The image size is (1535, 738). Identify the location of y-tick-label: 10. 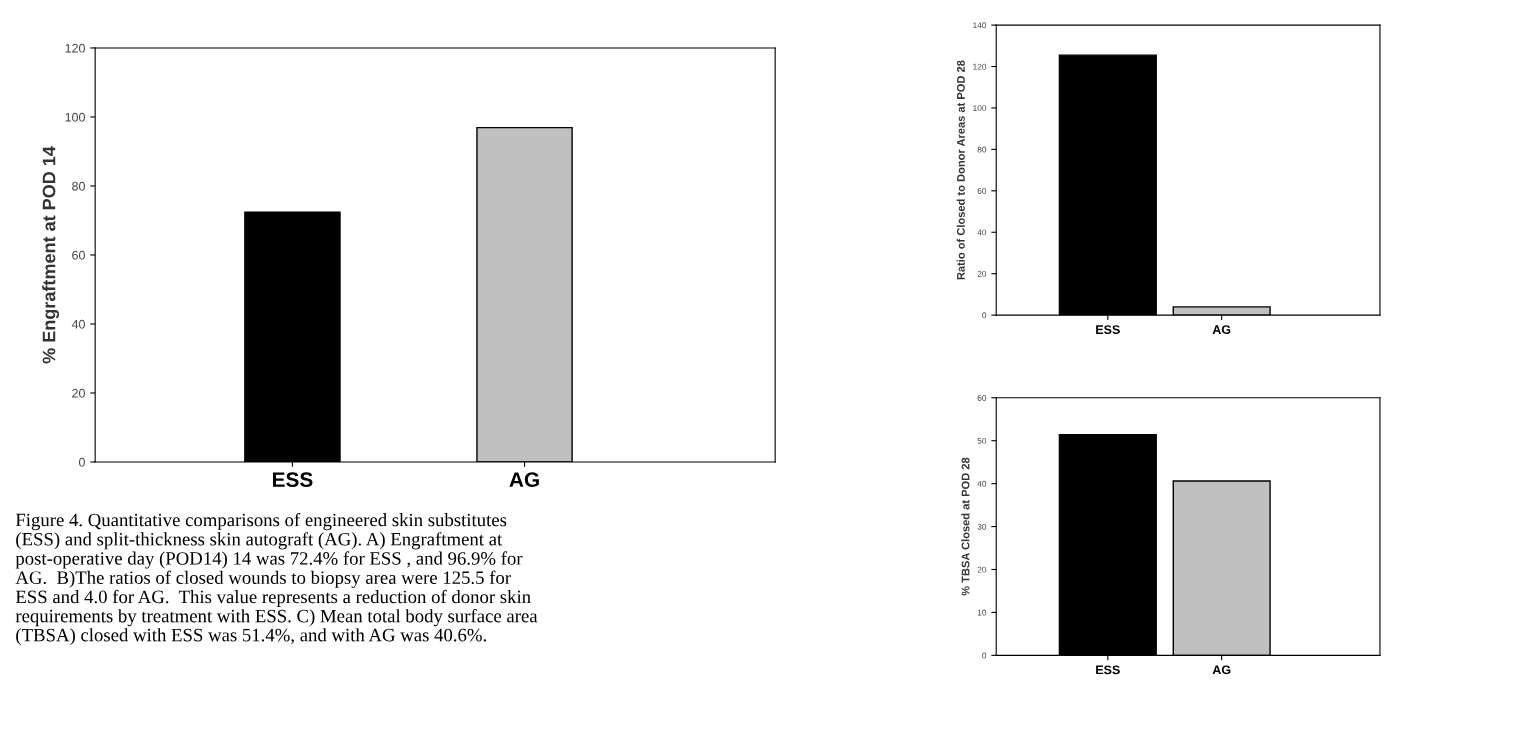
(982, 612).